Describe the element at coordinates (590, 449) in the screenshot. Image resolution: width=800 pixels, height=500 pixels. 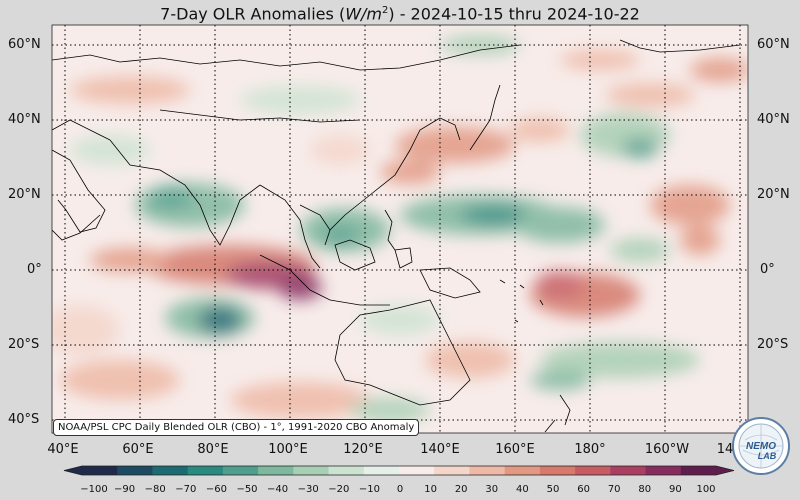
I see `lon-label: 180°` at that location.